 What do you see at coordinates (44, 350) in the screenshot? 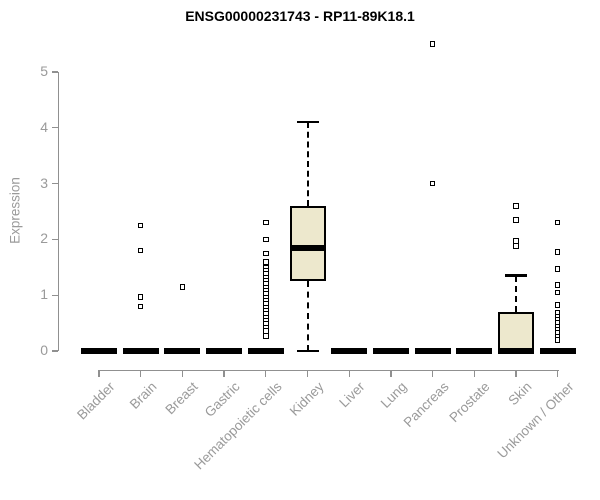
I see `y-tick-label: 0` at bounding box center [44, 350].